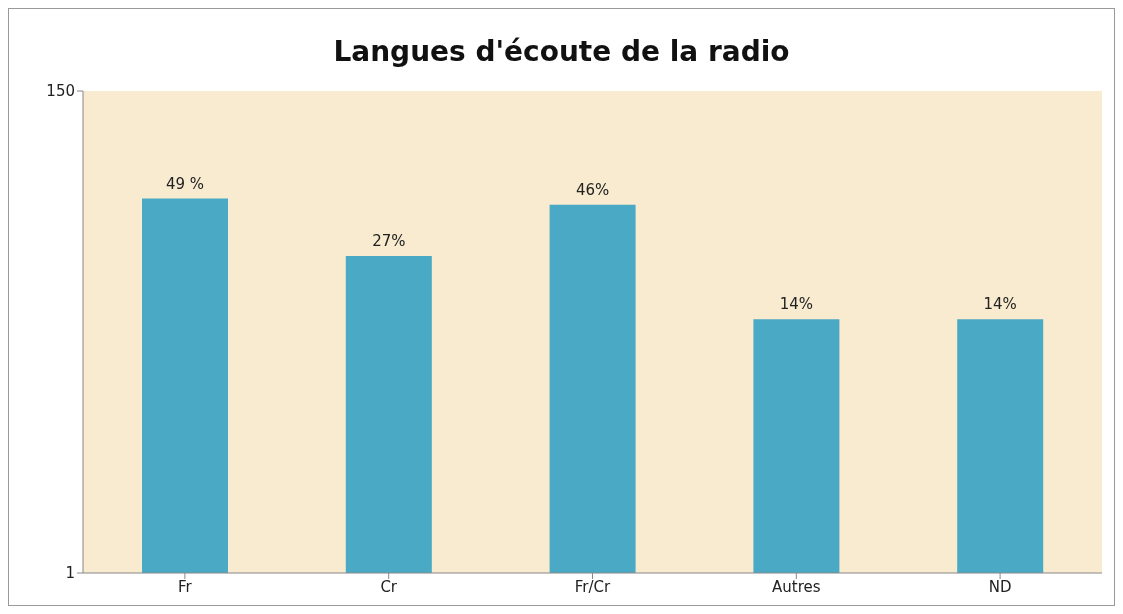 The image size is (1123, 614). I want to click on data-label: 46%, so click(592, 189).